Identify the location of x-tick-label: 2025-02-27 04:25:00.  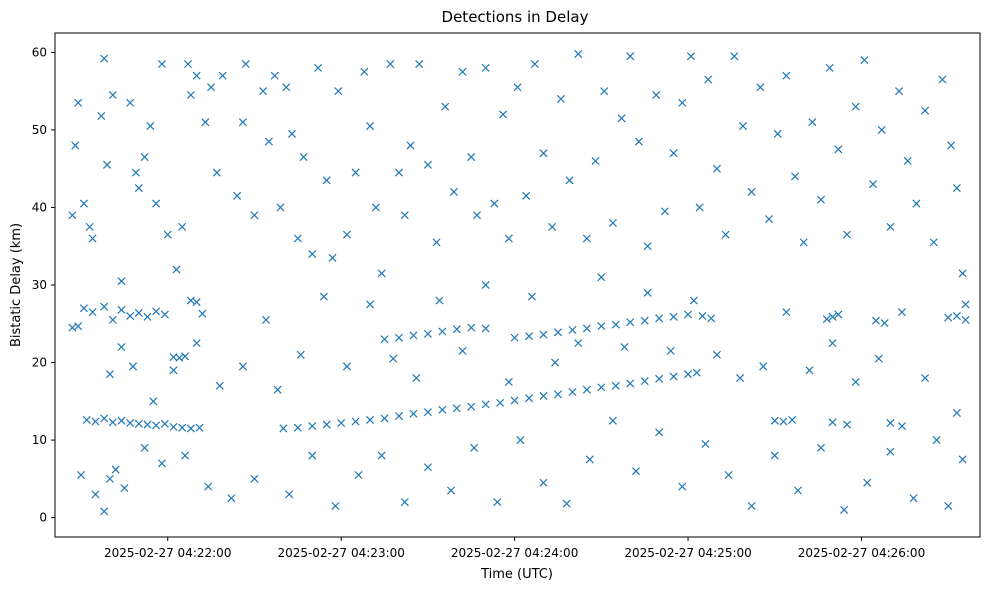
(687, 553).